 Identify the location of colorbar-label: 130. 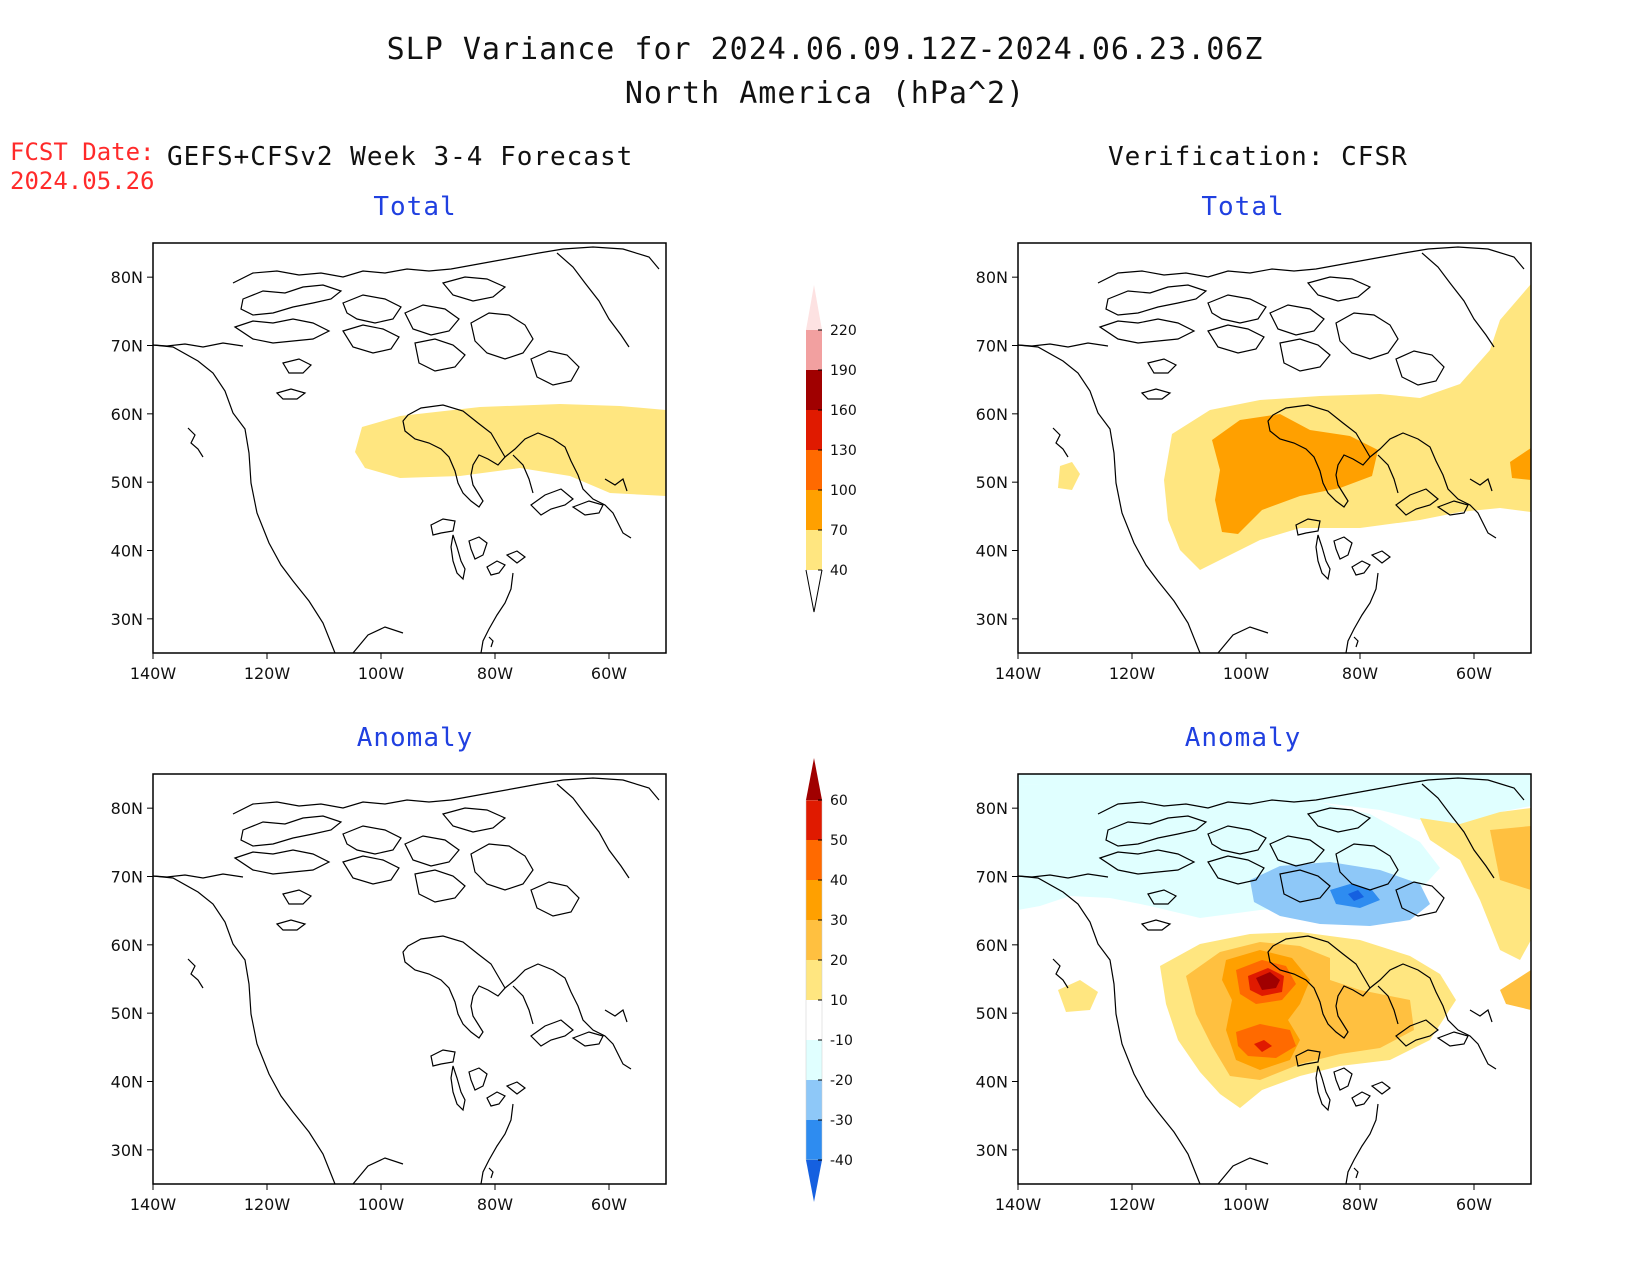
(843, 451).